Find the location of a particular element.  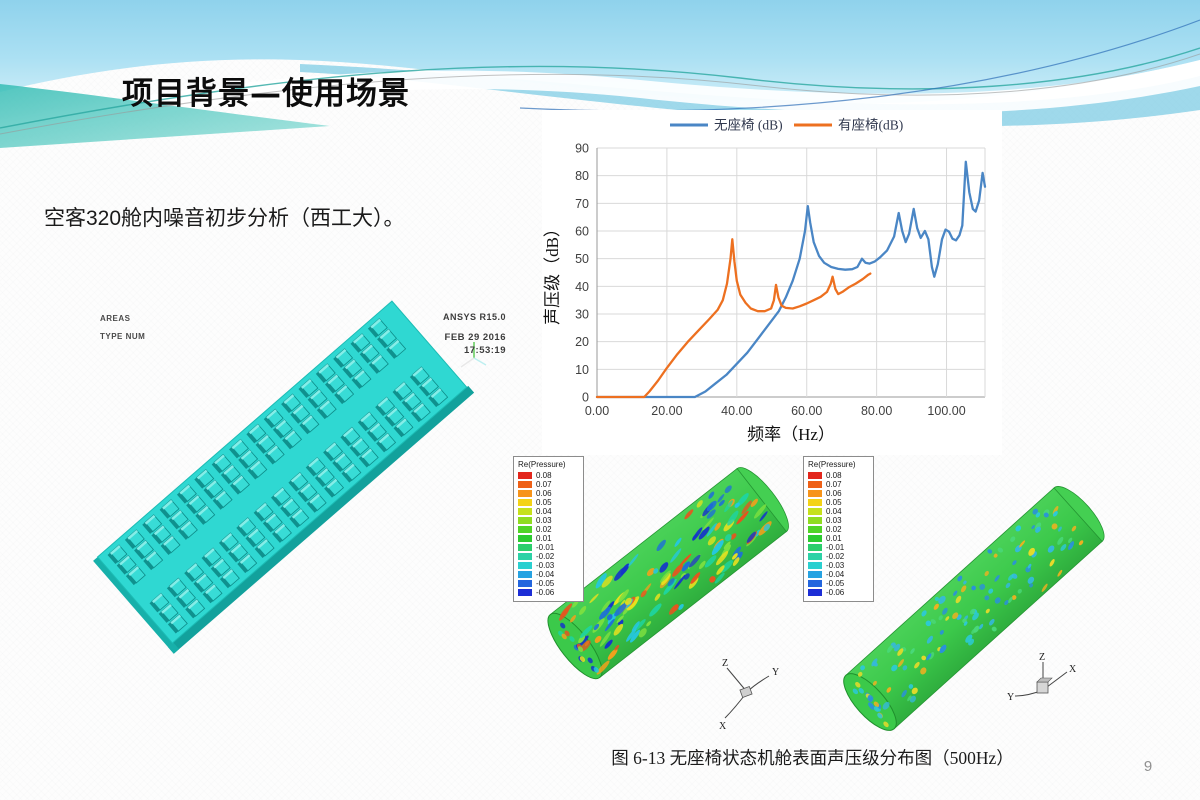

header-swoosh-white is located at coordinates (600, 100).